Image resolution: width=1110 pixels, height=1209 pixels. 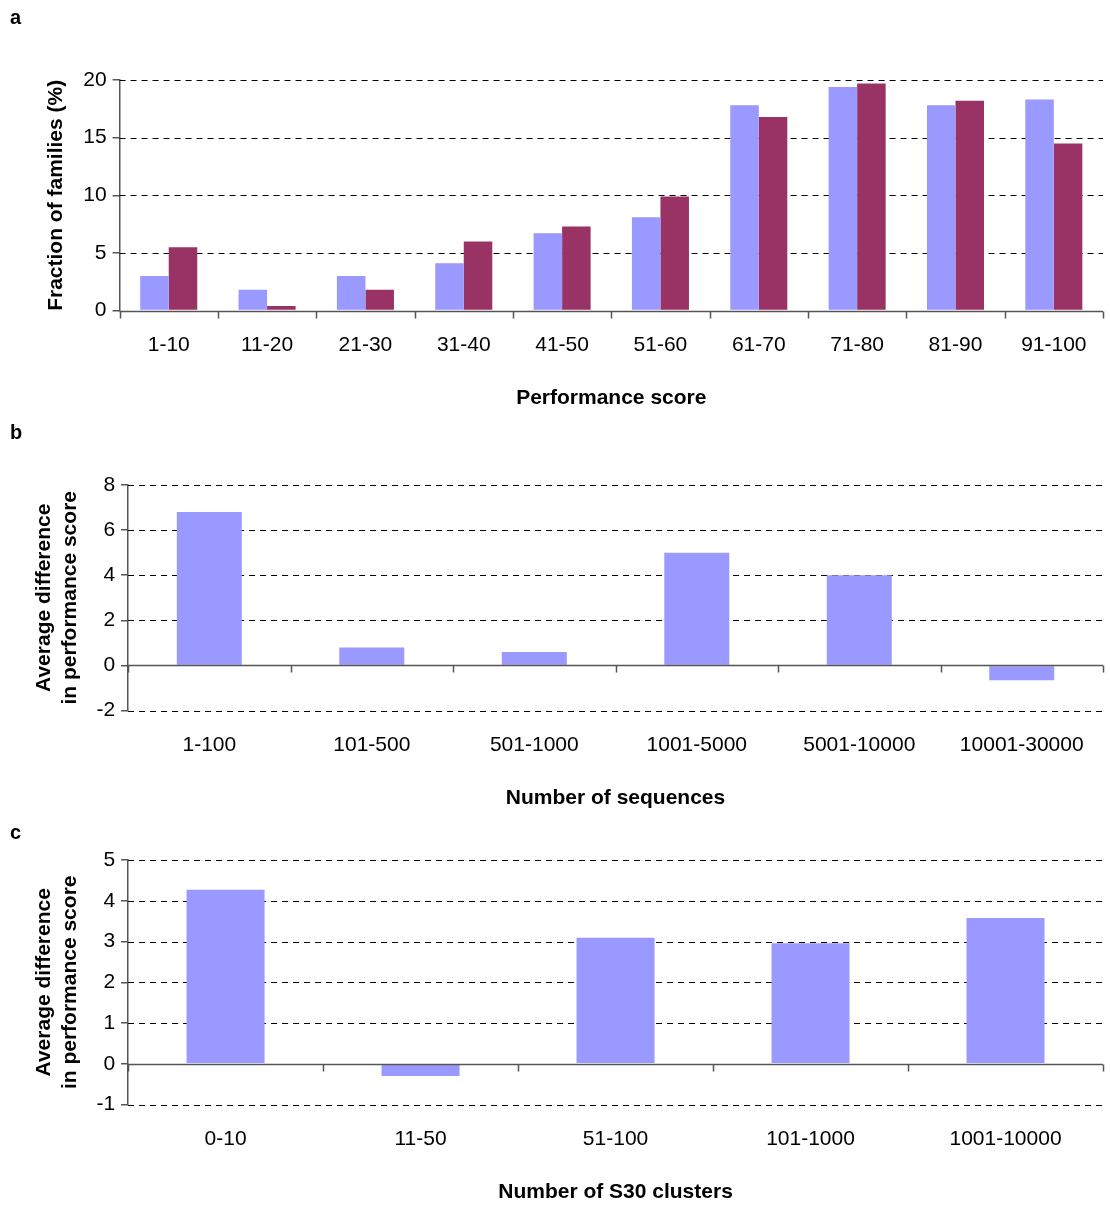 I want to click on x-tick-label: 501-1000, so click(x=534, y=743).